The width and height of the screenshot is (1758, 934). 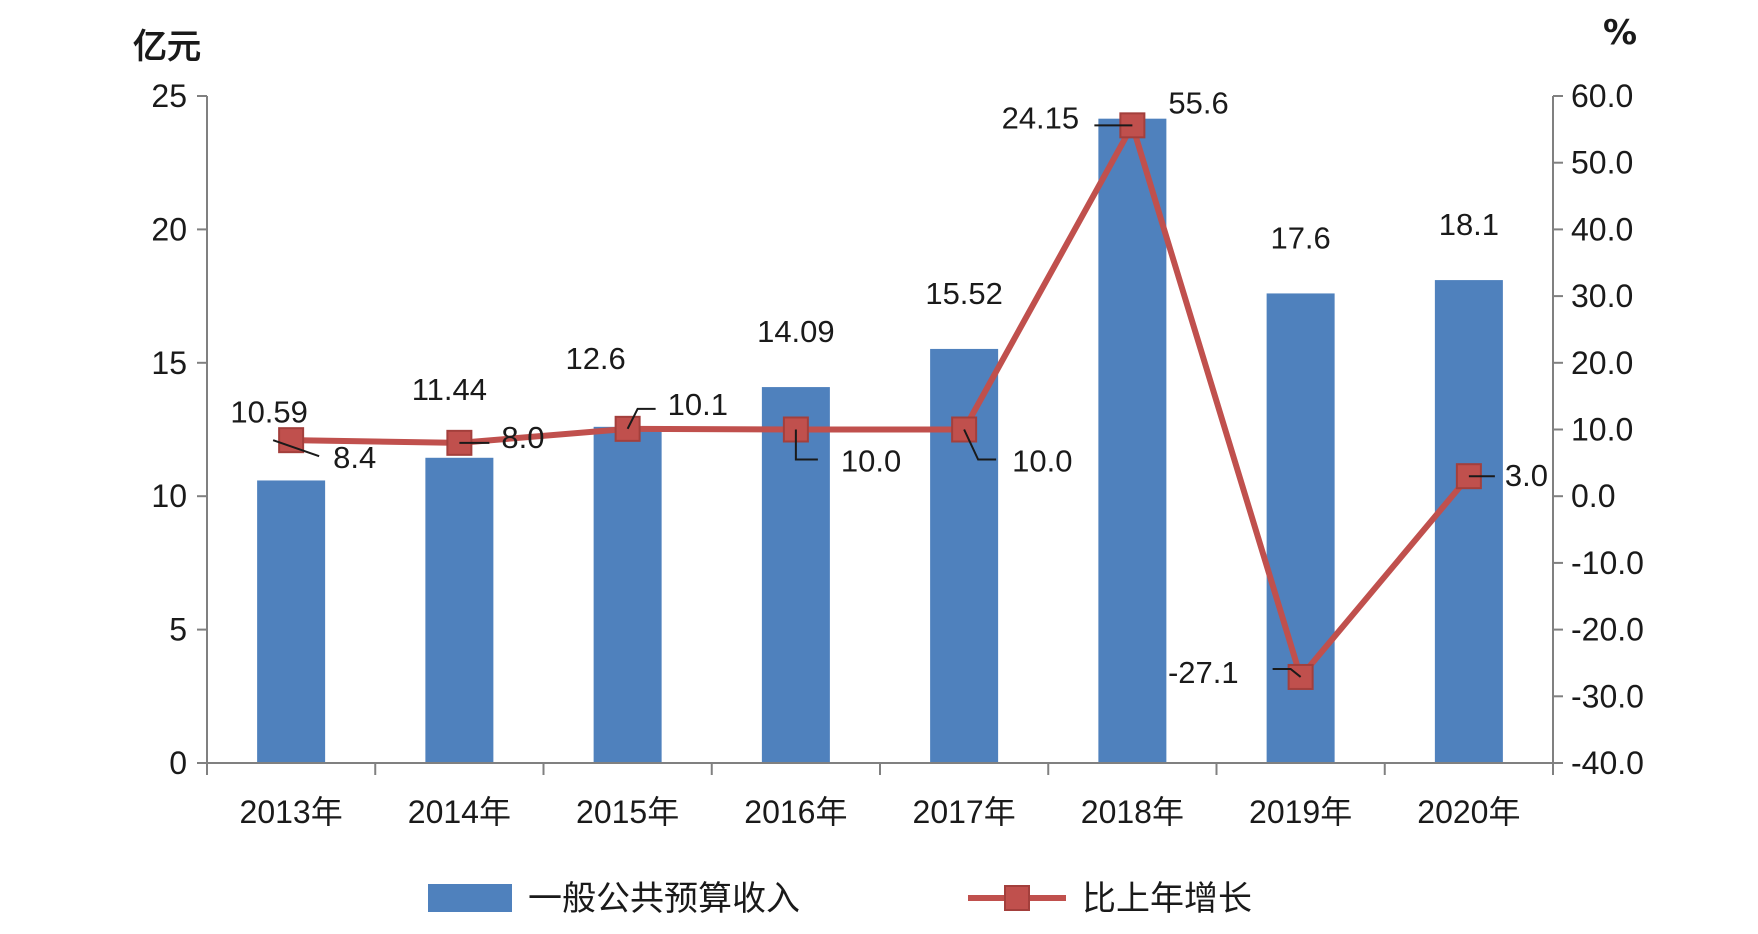 I want to click on bar-value-label: 10.59, so click(x=269, y=411).